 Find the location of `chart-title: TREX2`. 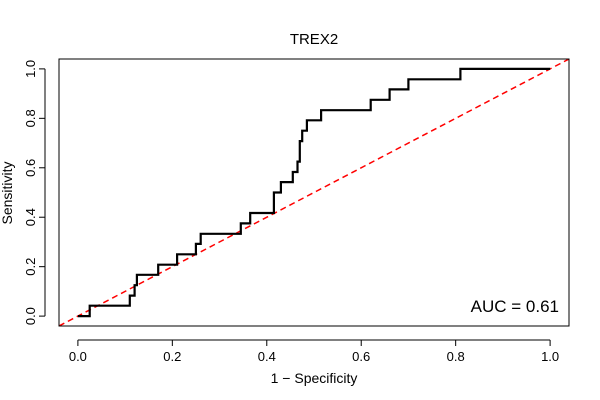

chart-title: TREX2 is located at coordinates (314, 39).